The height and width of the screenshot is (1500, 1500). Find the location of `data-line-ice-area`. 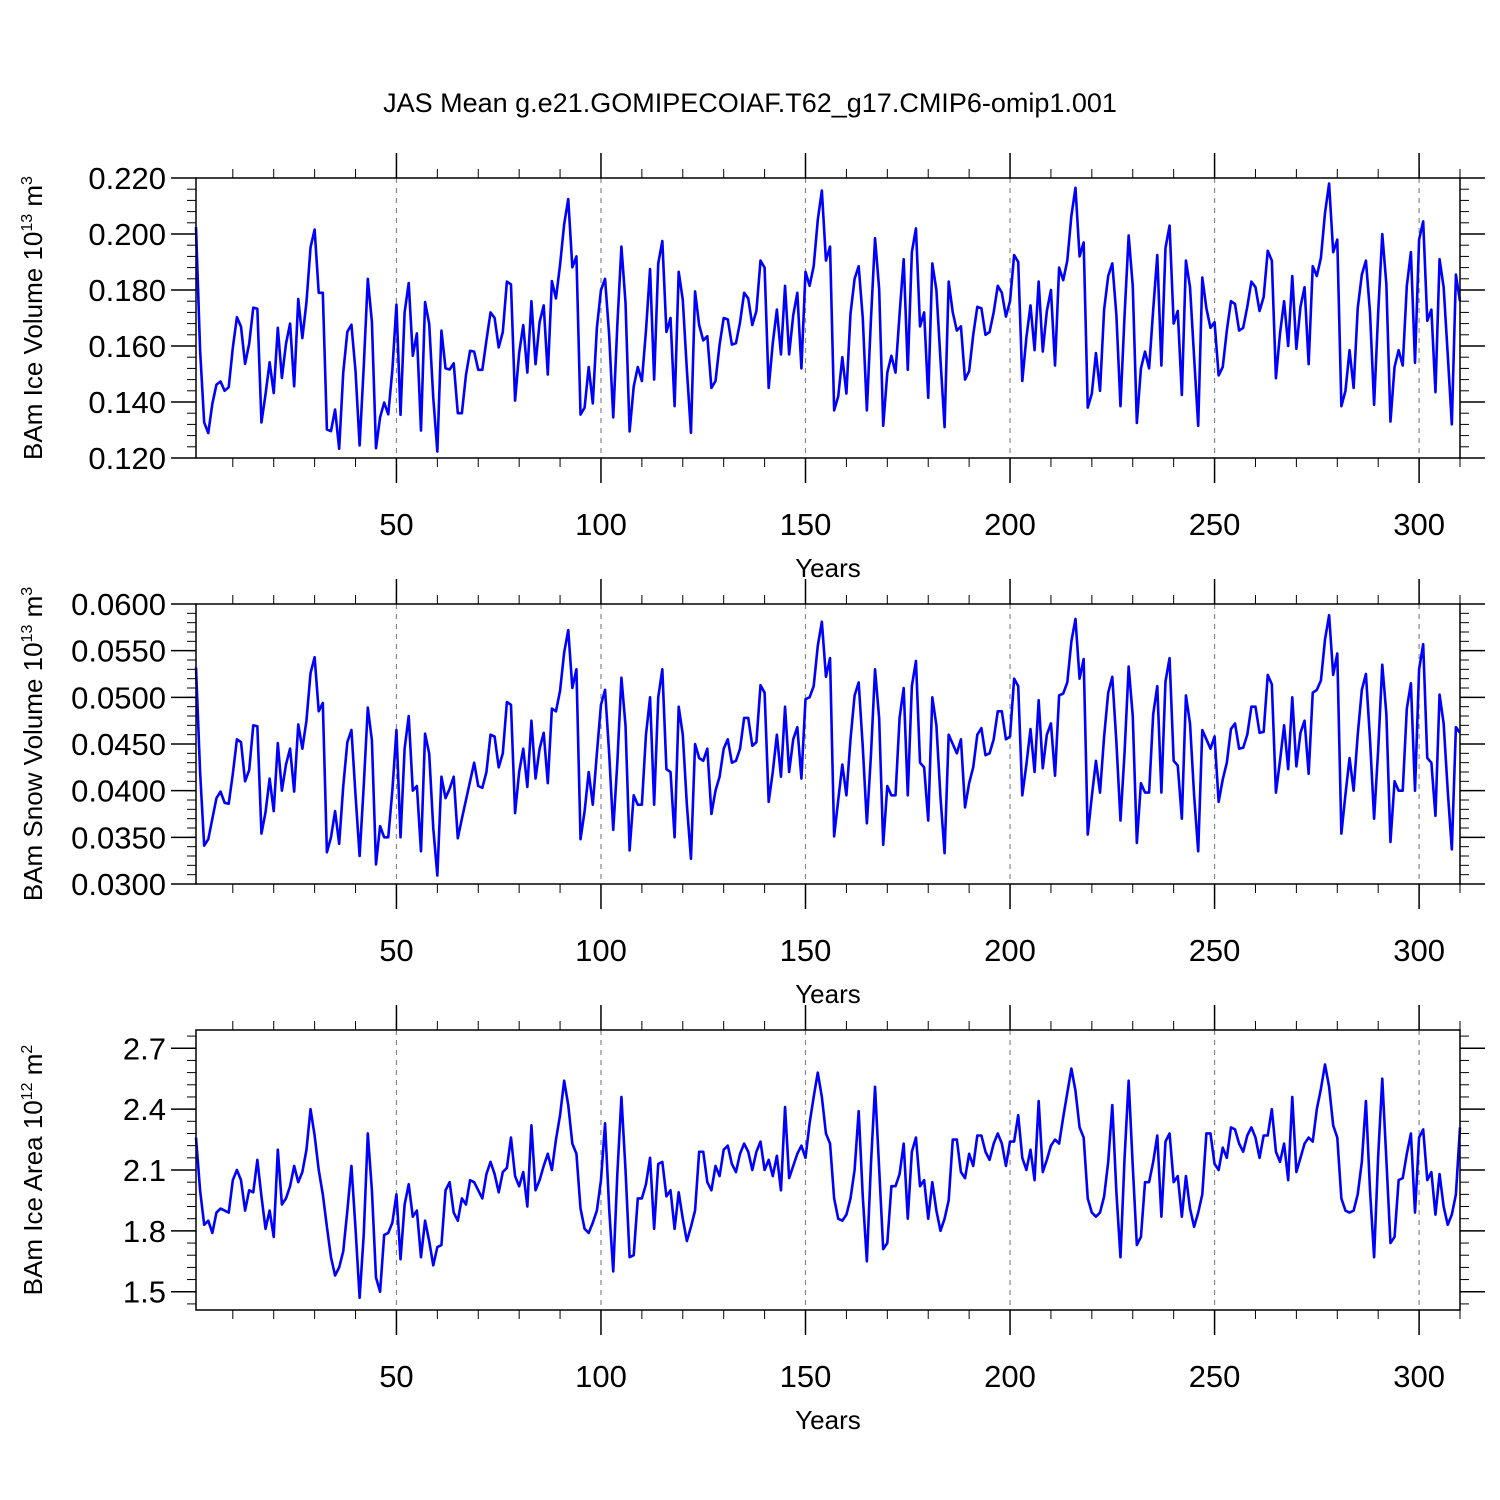

data-line-ice-area is located at coordinates (828, 1181).